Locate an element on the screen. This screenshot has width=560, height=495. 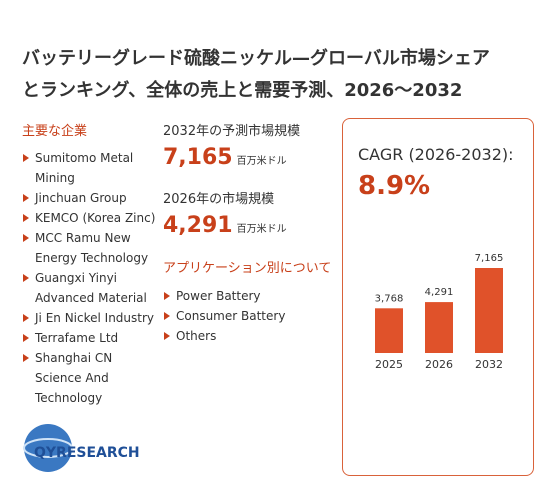
list-item: Jinchuan Group is located at coordinates (92, 198).